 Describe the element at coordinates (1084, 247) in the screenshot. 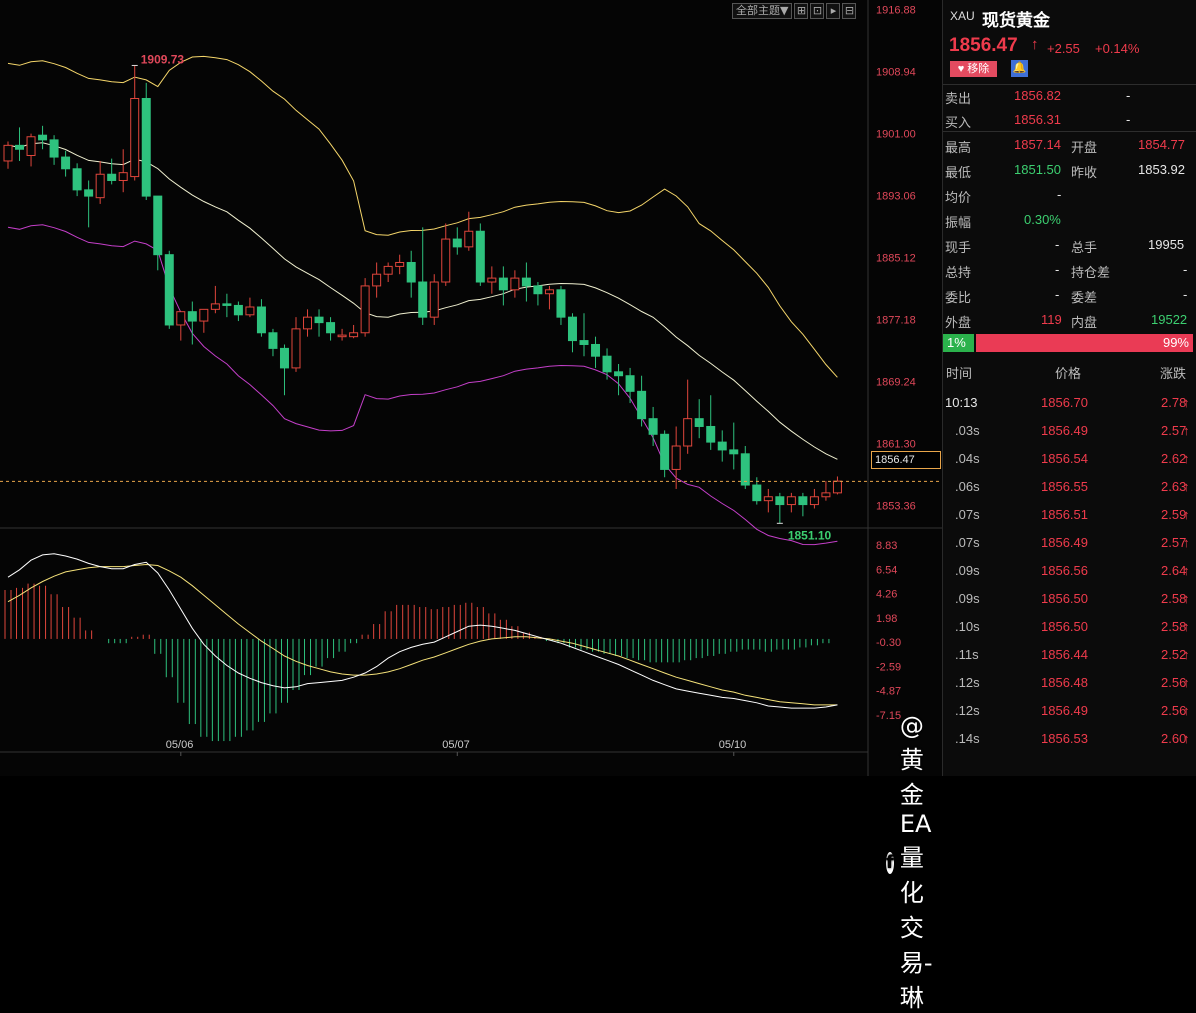

I see `total-hand-label: 总手` at that location.